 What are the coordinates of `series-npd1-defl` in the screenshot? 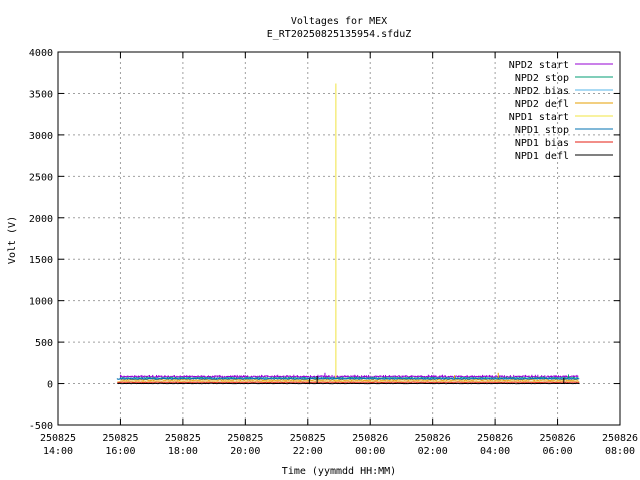 It's located at (348, 380).